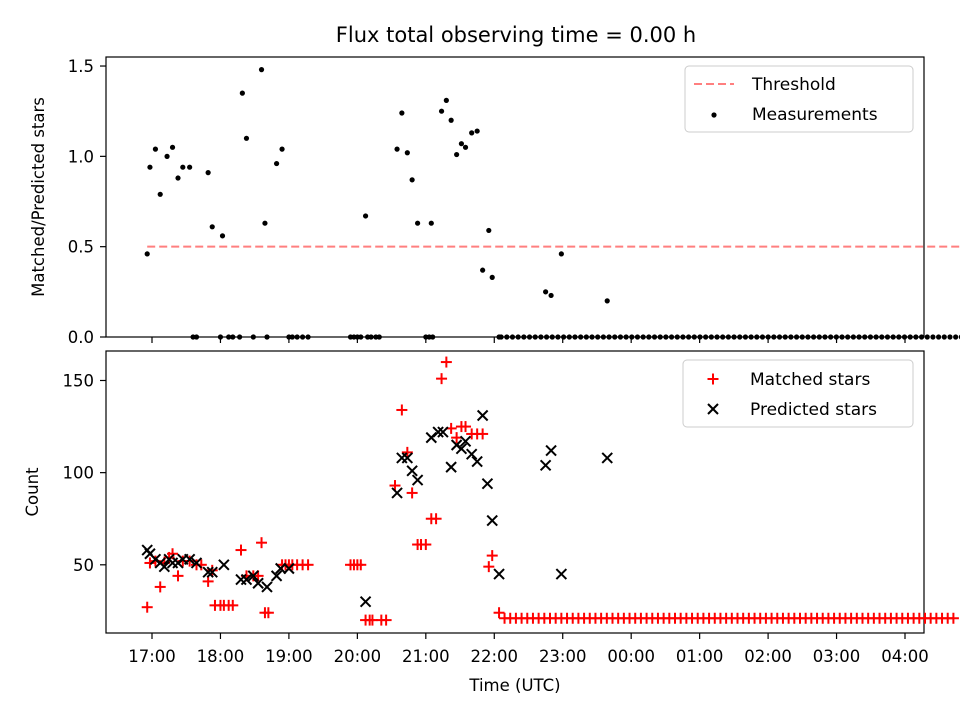  Describe the element at coordinates (84, 473) in the screenshot. I see `bottom-yticks: 50 100 150` at that location.